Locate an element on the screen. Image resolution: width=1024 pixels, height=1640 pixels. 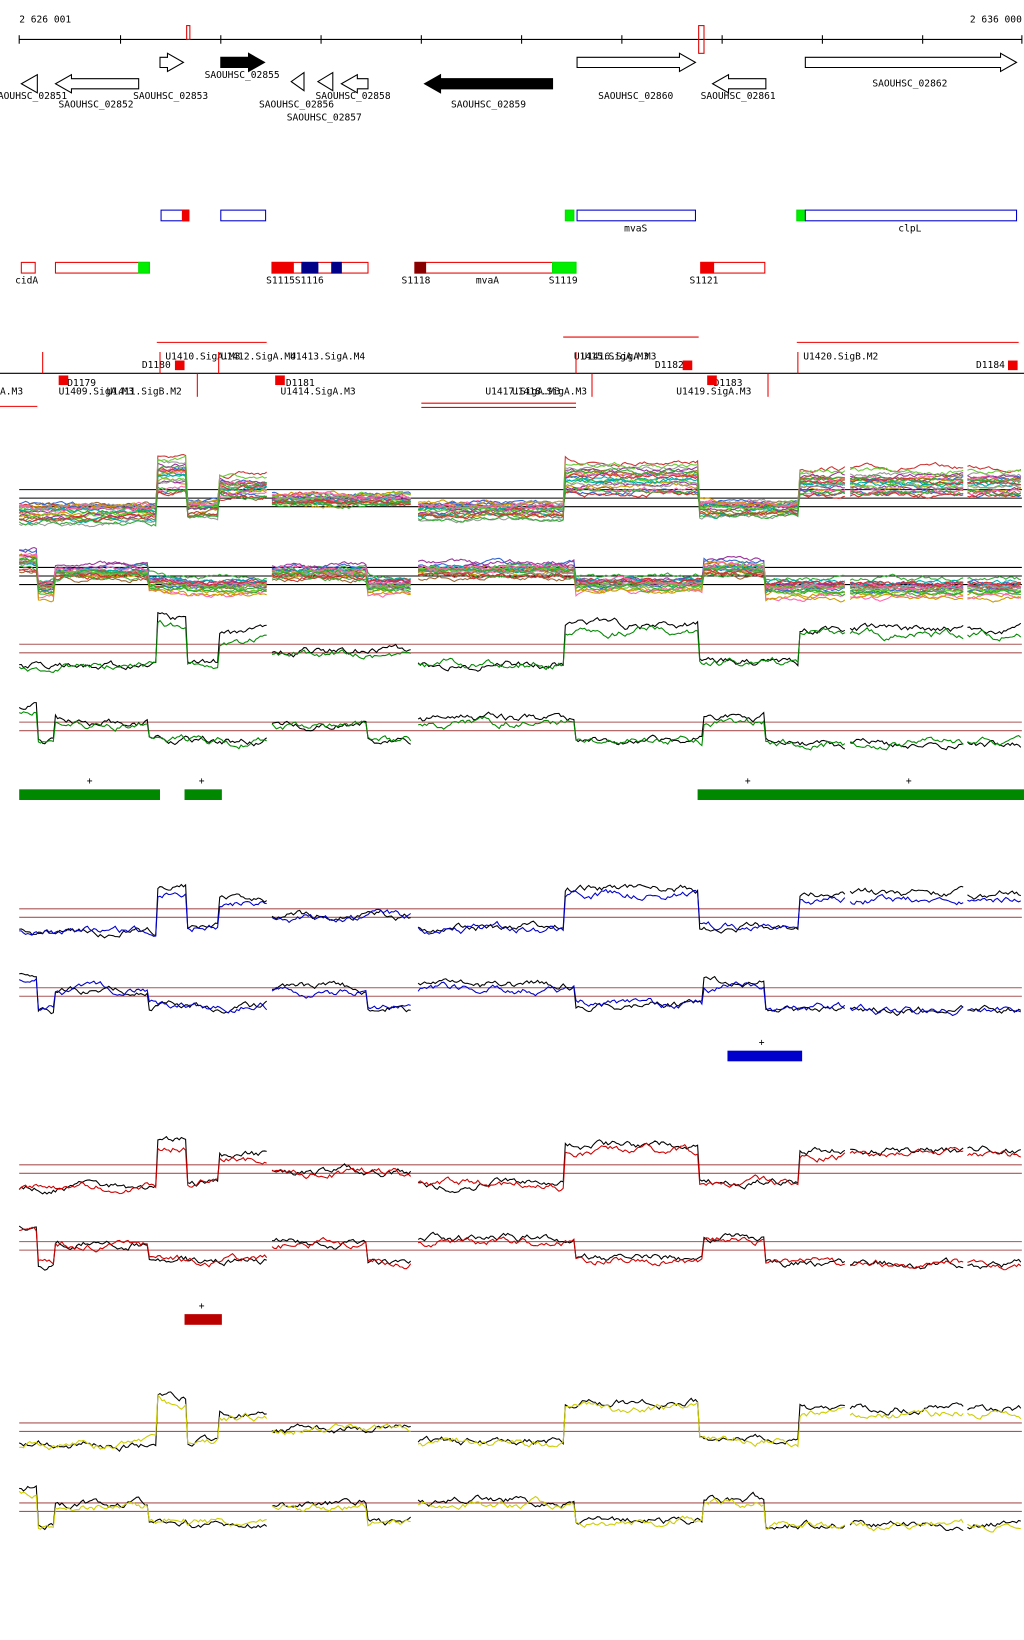
promoter-label: U1416.SigA.M3 is located at coordinates (618, 356).